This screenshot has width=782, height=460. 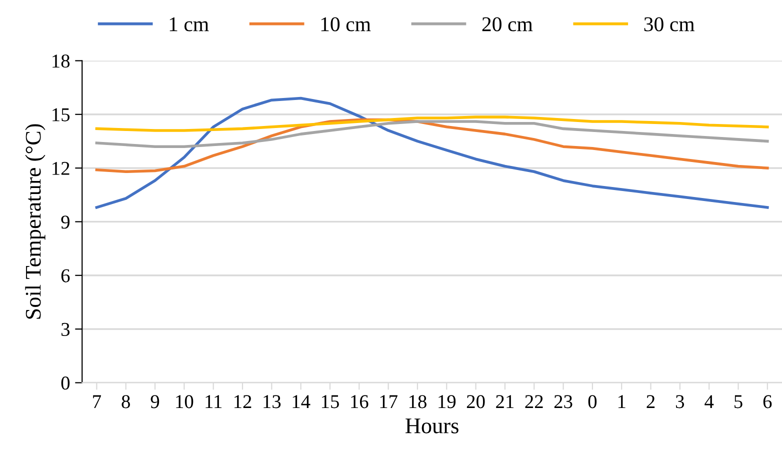 I want to click on x-tick-label: 13, so click(x=272, y=401).